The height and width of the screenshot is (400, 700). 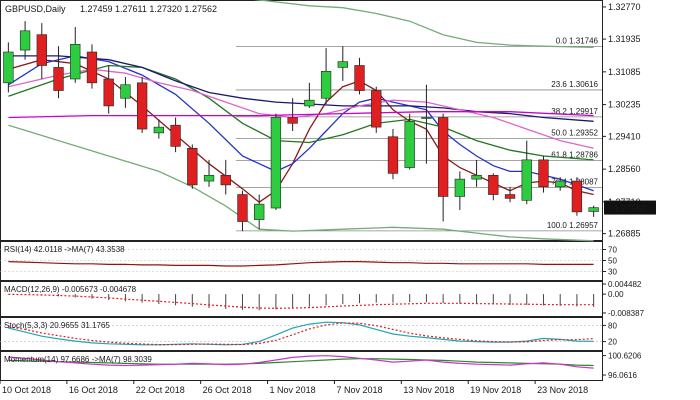 I want to click on price-tick-label: 1.26885, so click(x=624, y=234).